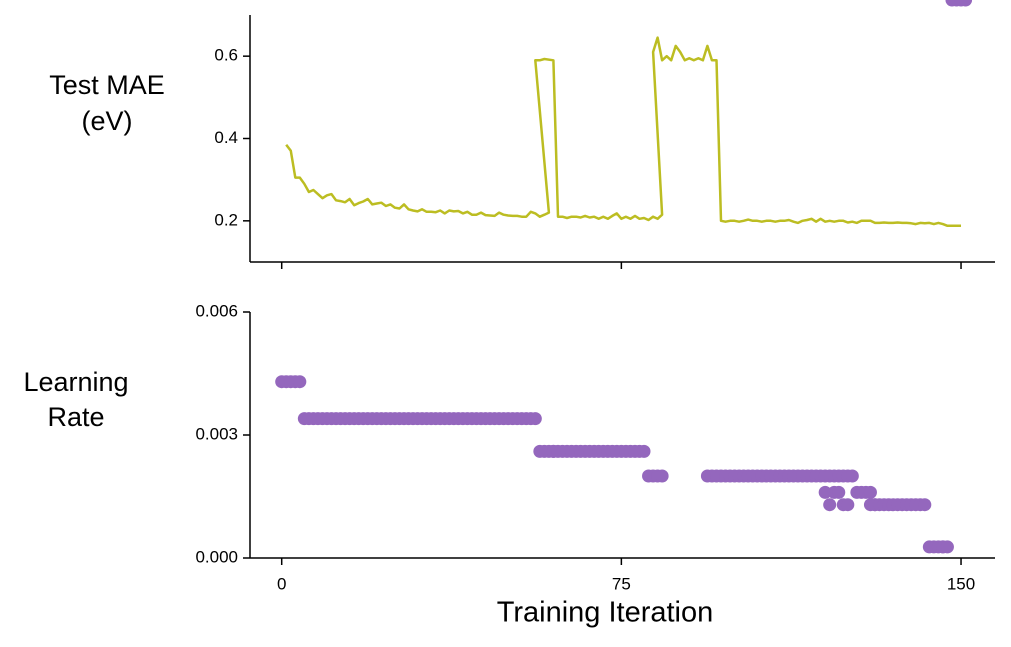 This screenshot has height=647, width=1011. I want to click on y-axis-label: Rate, so click(75, 417).